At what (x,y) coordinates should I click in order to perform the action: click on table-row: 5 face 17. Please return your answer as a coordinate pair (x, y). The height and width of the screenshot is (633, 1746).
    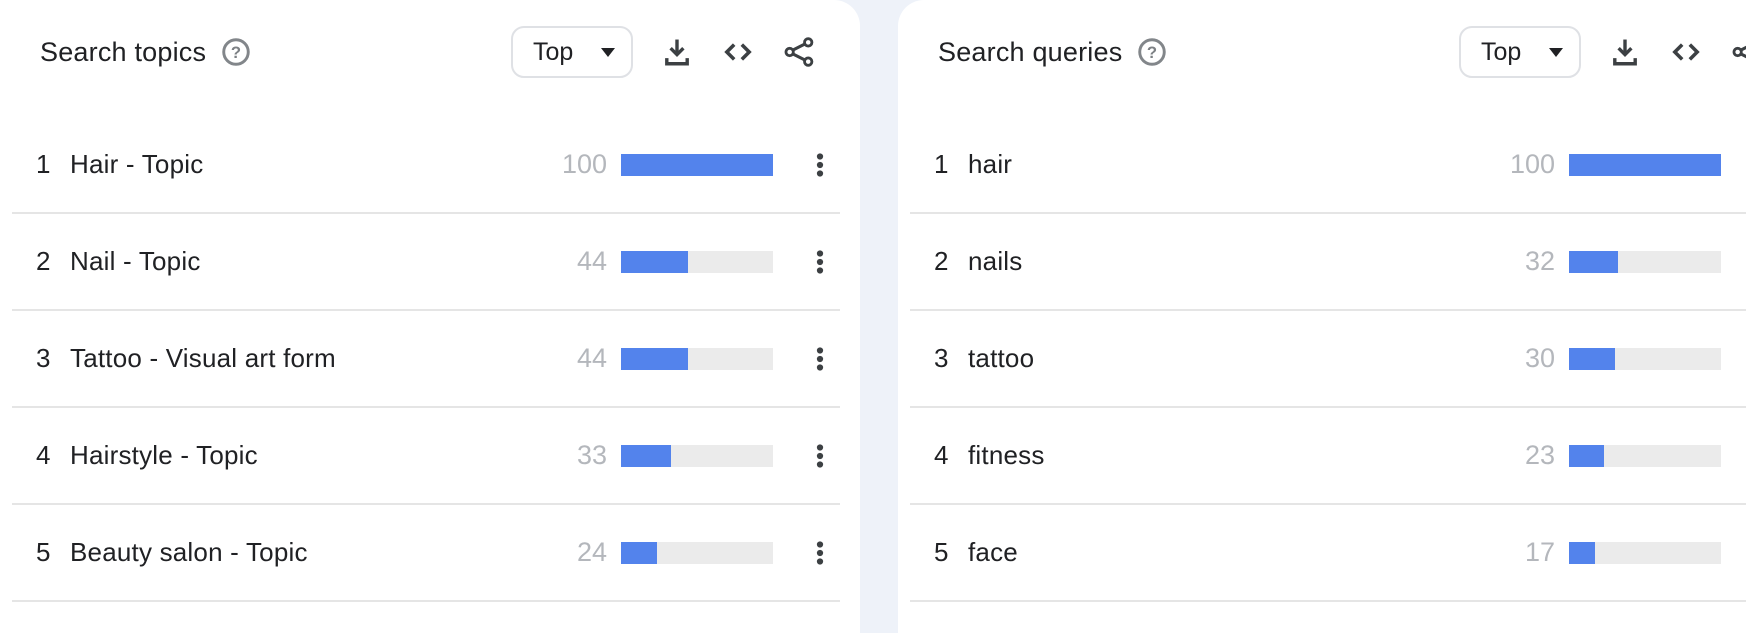
    Looking at the image, I should click on (1328, 553).